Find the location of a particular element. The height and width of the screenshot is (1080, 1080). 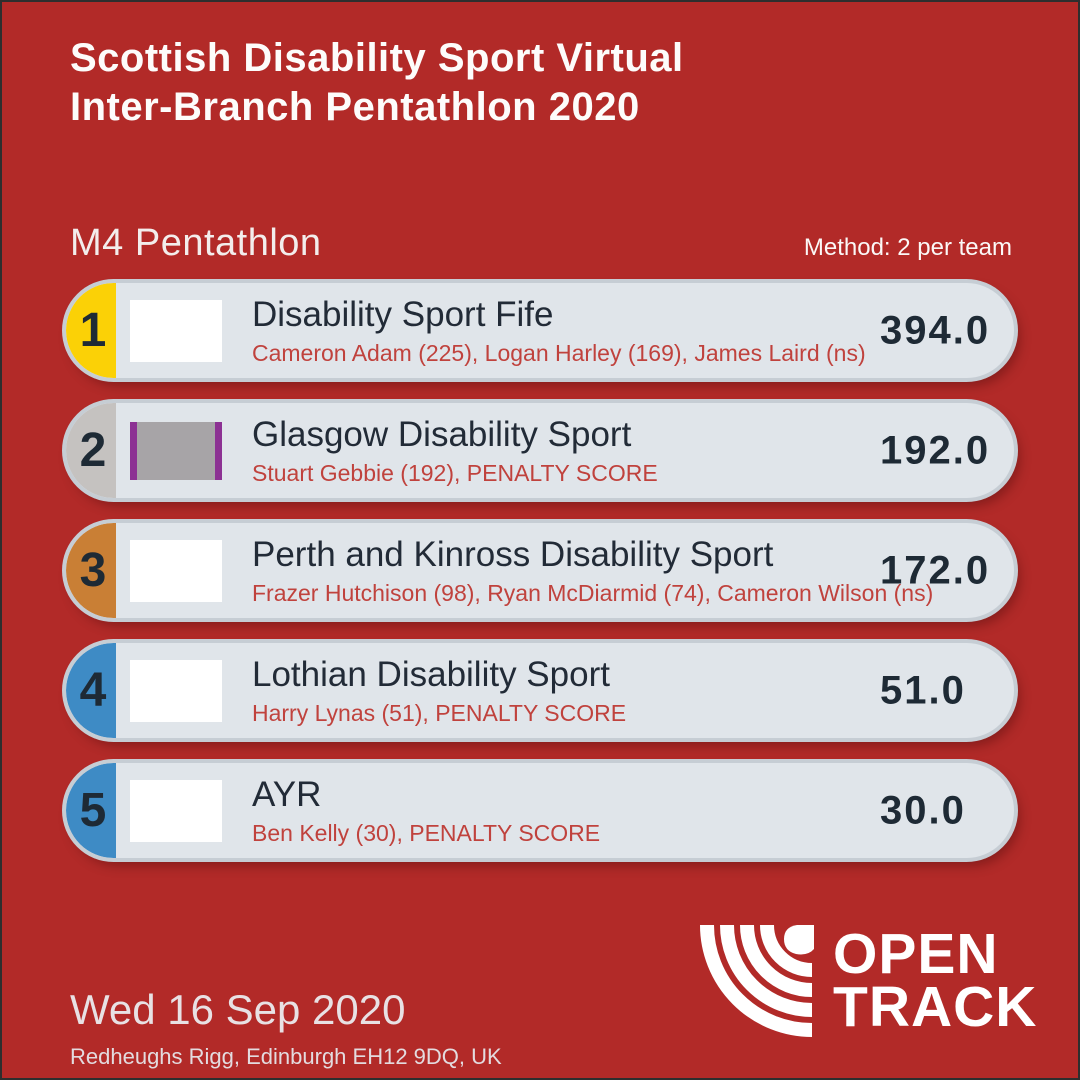

team-score: 30.0 is located at coordinates (923, 810).